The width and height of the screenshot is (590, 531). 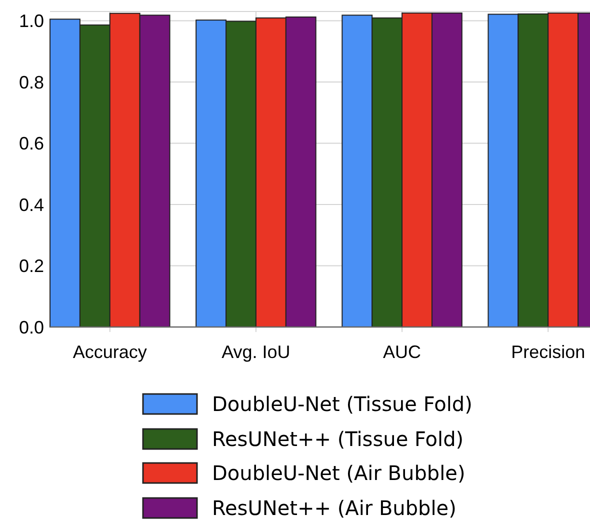 I want to click on y-tick-label: 0.6, so click(x=31, y=144).